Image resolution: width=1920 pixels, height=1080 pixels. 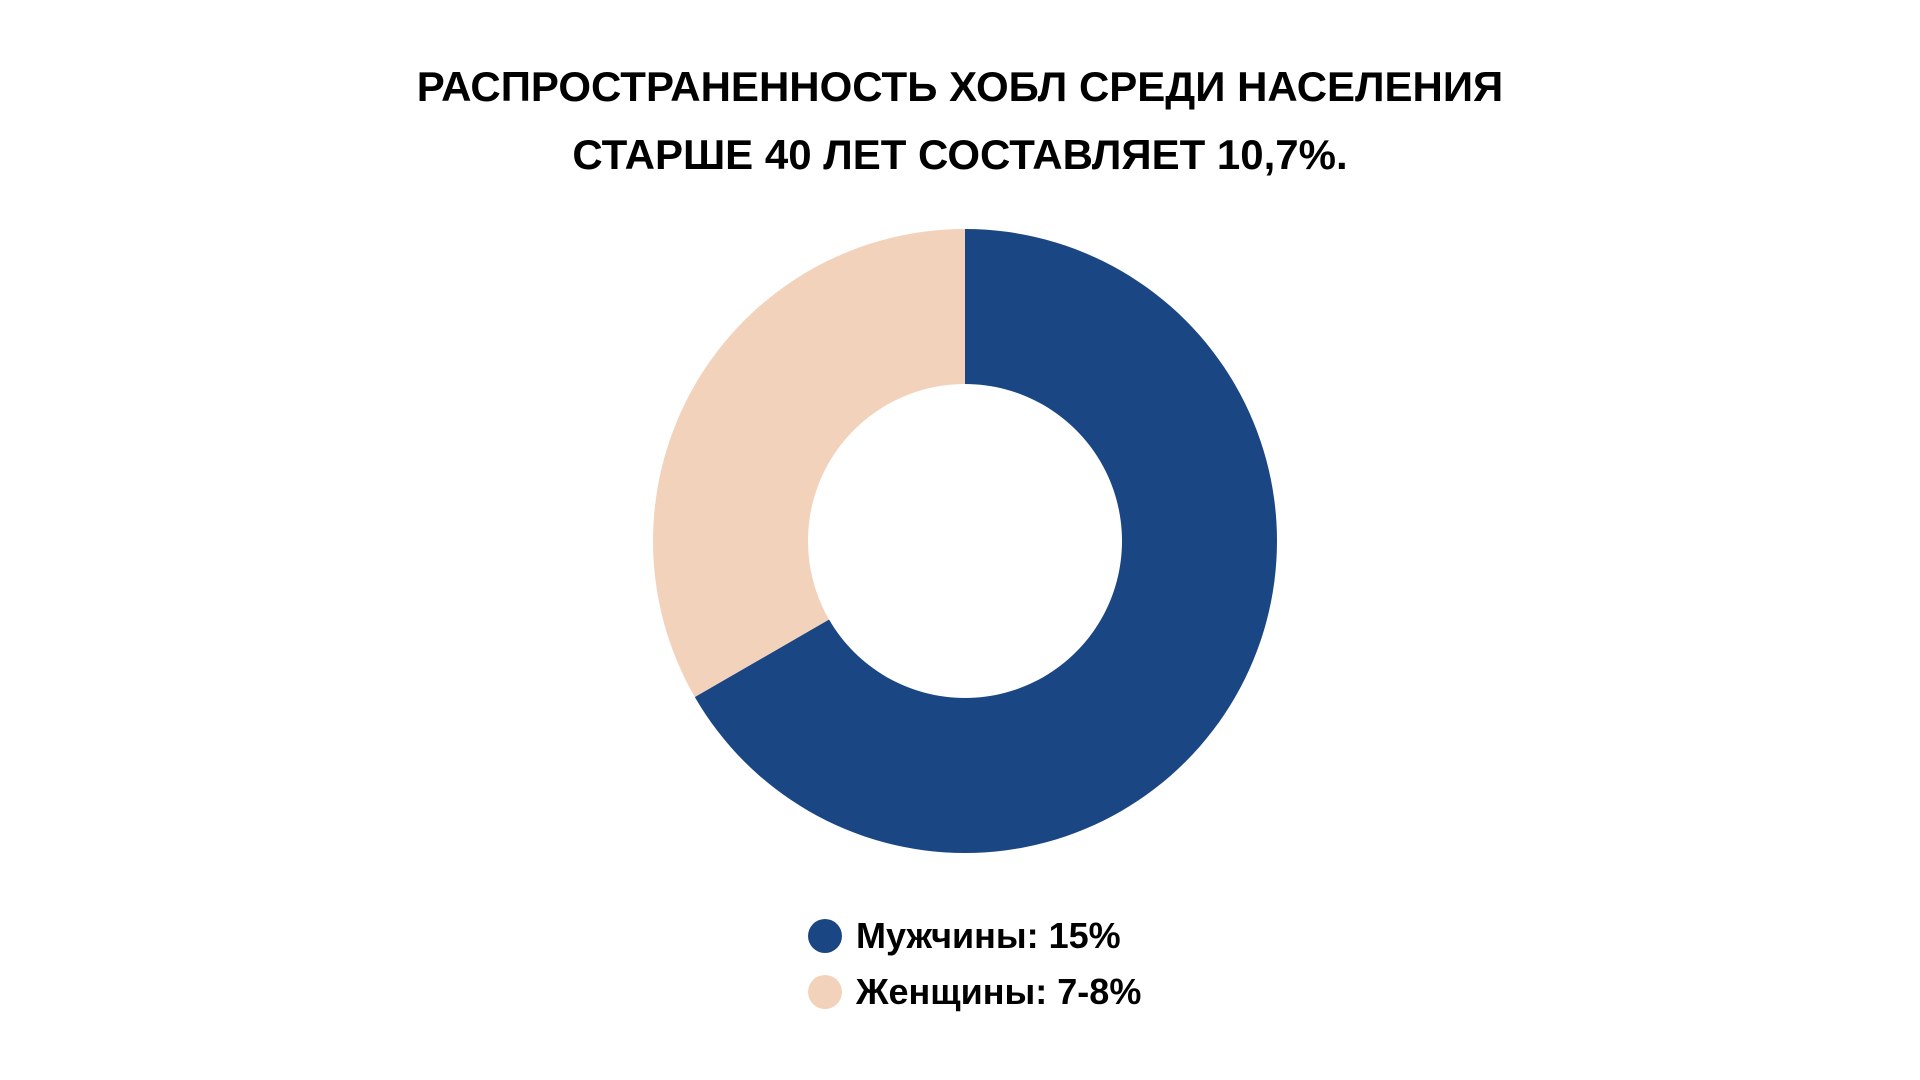 What do you see at coordinates (988, 935) in the screenshot?
I see `legend-label-men: Мужчины: 15%` at bounding box center [988, 935].